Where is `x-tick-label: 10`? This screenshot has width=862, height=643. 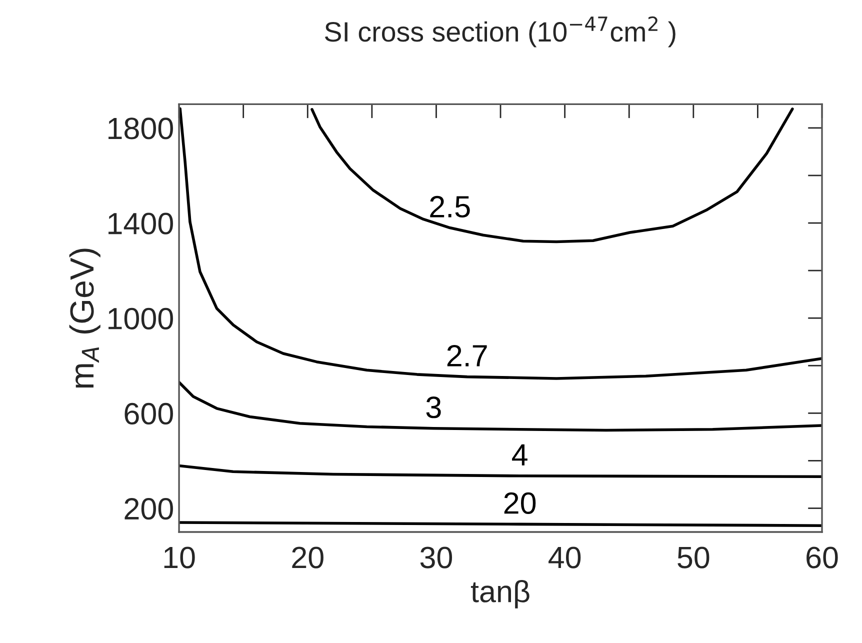
x-tick-label: 10 is located at coordinates (179, 557).